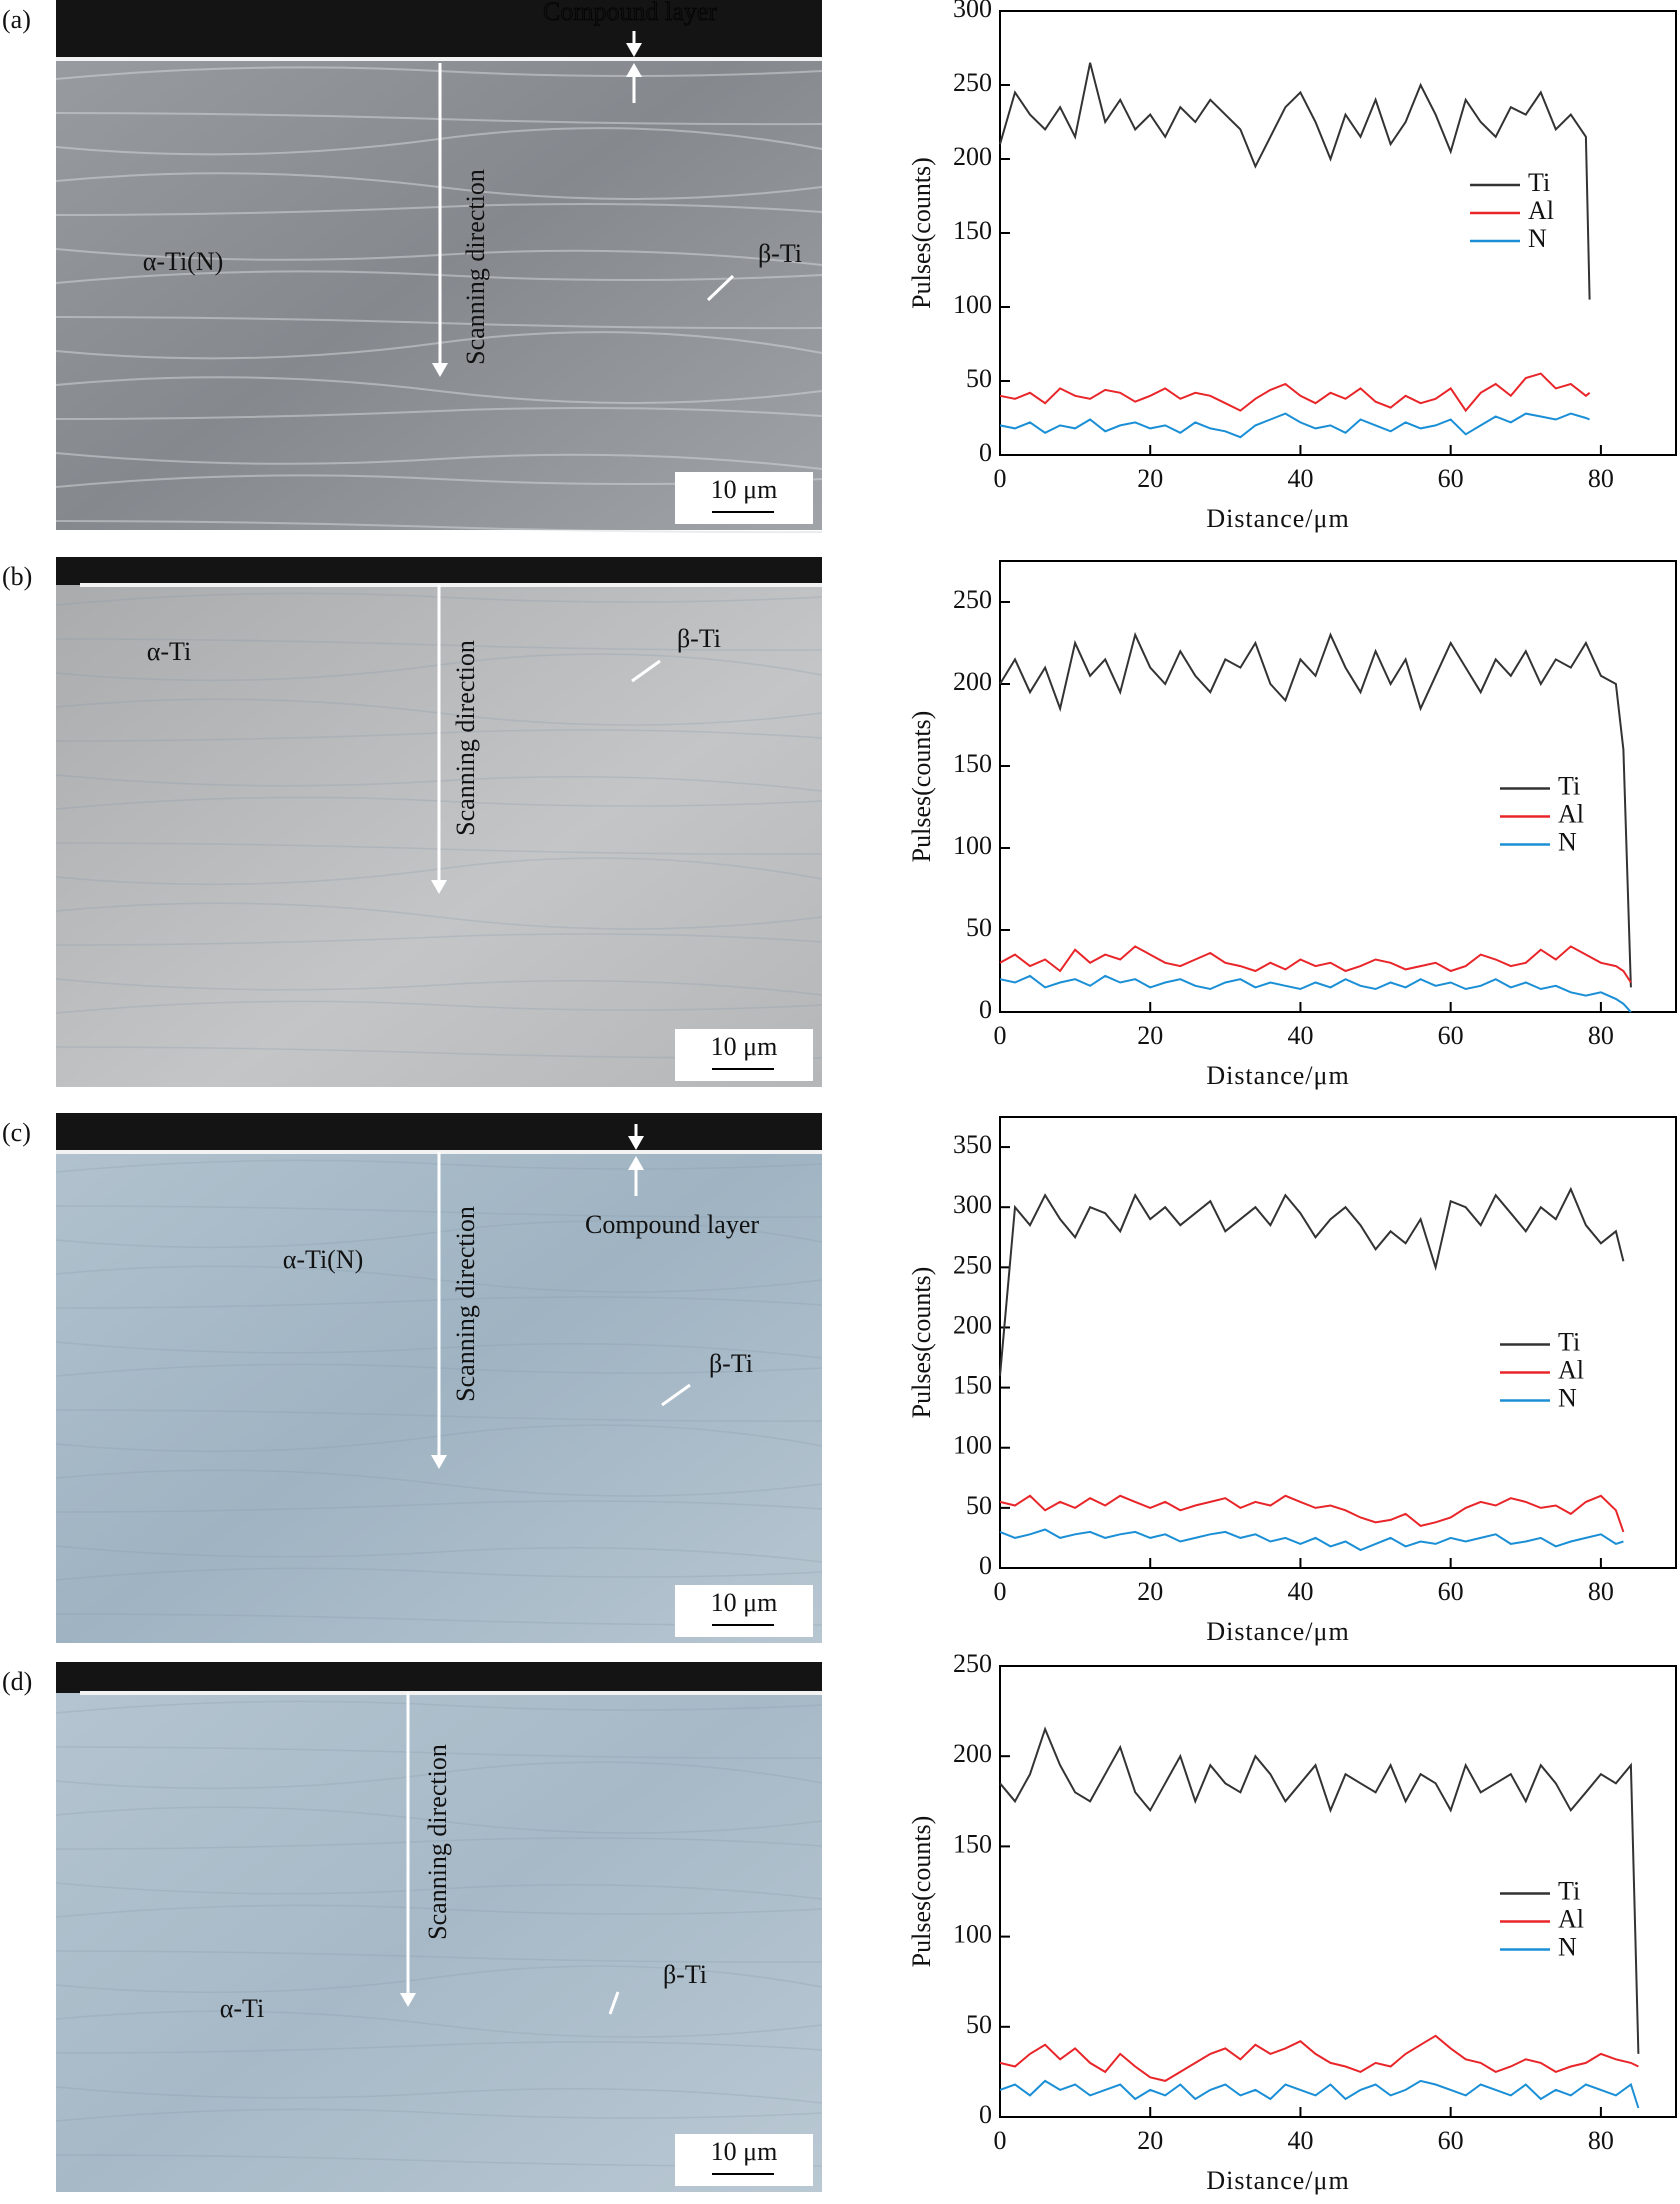 The width and height of the screenshot is (1680, 2204). What do you see at coordinates (323, 1259) in the screenshot?
I see `micrograph-label: α-Ti(N)` at bounding box center [323, 1259].